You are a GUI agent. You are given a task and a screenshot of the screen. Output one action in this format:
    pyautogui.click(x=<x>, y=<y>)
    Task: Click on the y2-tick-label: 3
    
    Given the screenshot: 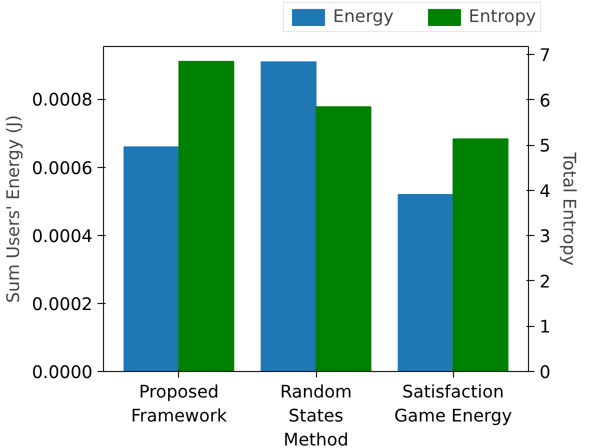 What is the action you would take?
    pyautogui.click(x=545, y=237)
    